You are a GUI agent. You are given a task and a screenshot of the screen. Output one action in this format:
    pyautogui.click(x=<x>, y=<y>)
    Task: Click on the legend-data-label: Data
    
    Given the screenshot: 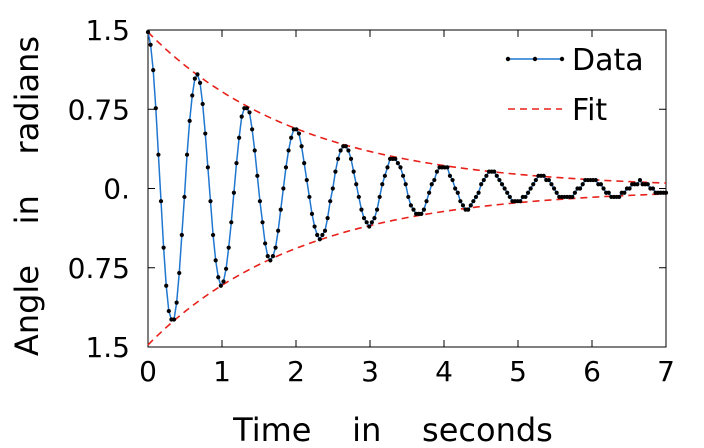 What is the action you would take?
    pyautogui.click(x=608, y=60)
    